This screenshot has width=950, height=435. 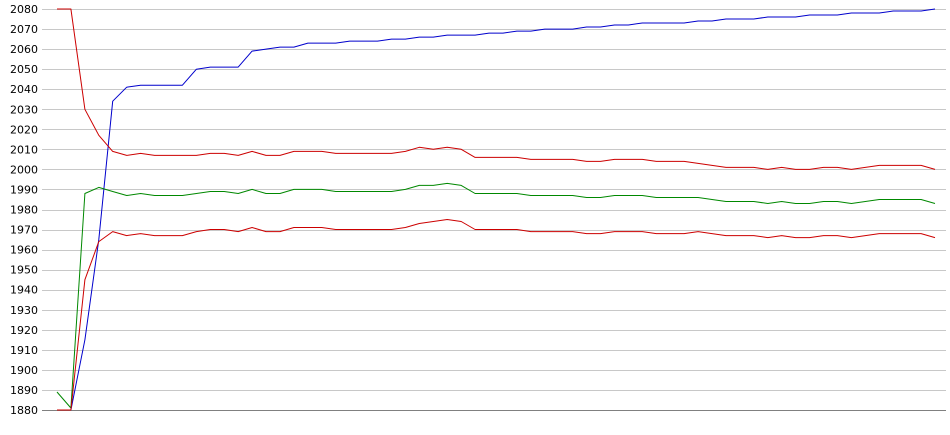 What do you see at coordinates (24, 149) in the screenshot?
I see `y-tick-label: 2010` at bounding box center [24, 149].